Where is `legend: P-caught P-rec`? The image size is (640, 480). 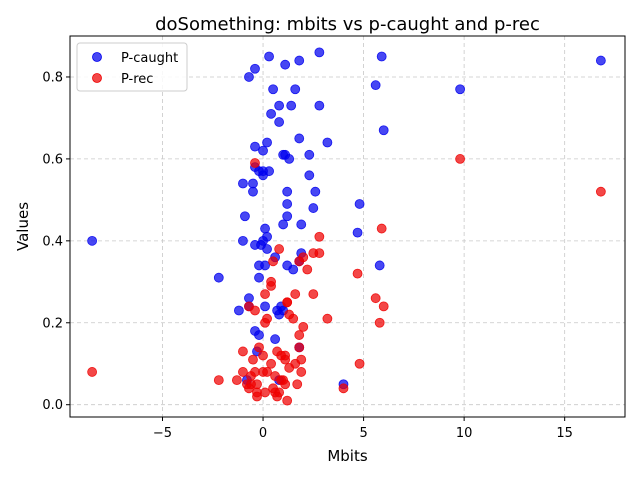
legend: P-caught P-rec is located at coordinates (132, 67).